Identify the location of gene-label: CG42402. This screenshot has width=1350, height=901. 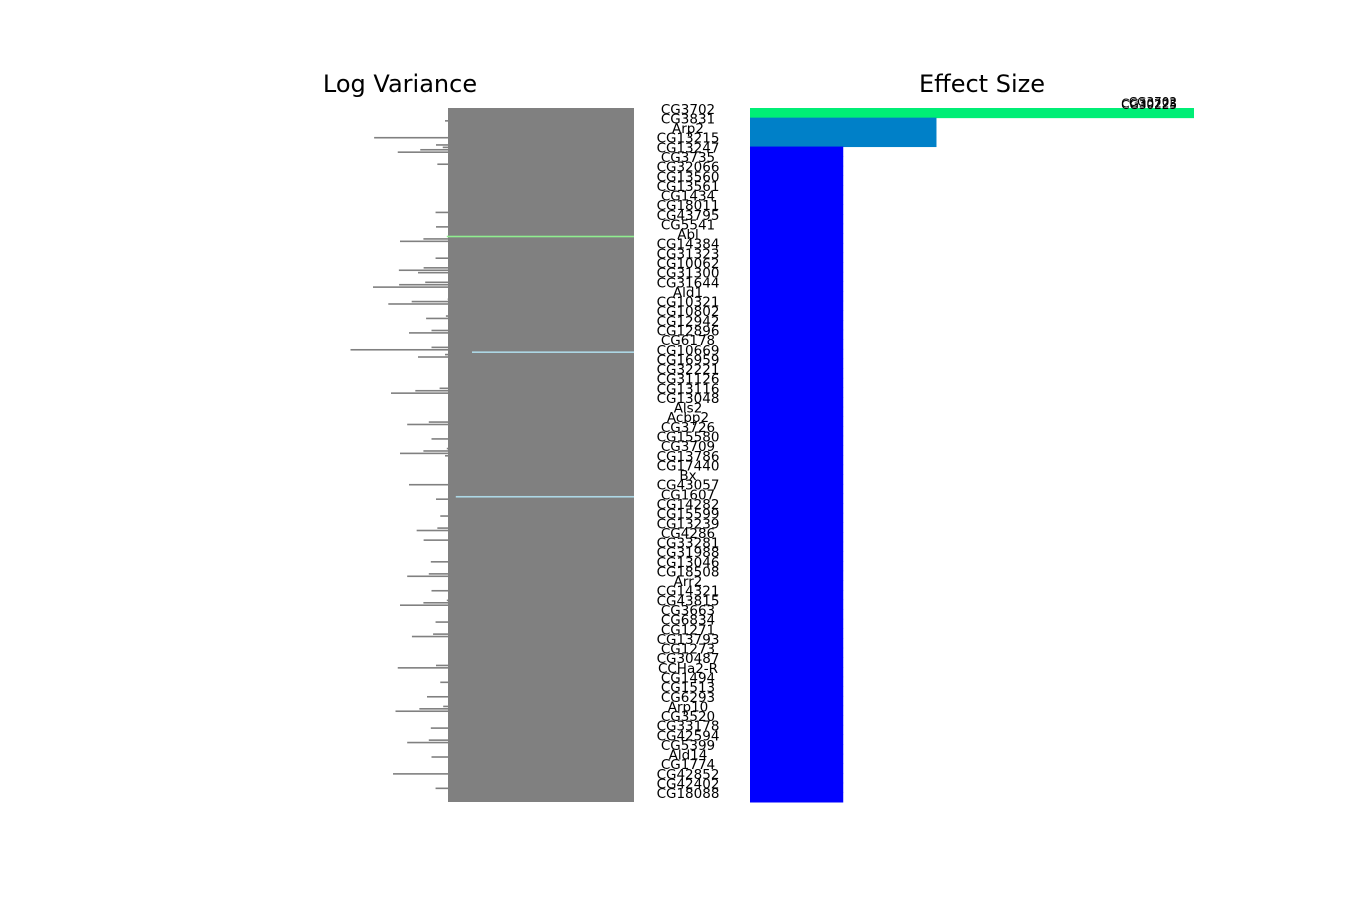
(688, 785).